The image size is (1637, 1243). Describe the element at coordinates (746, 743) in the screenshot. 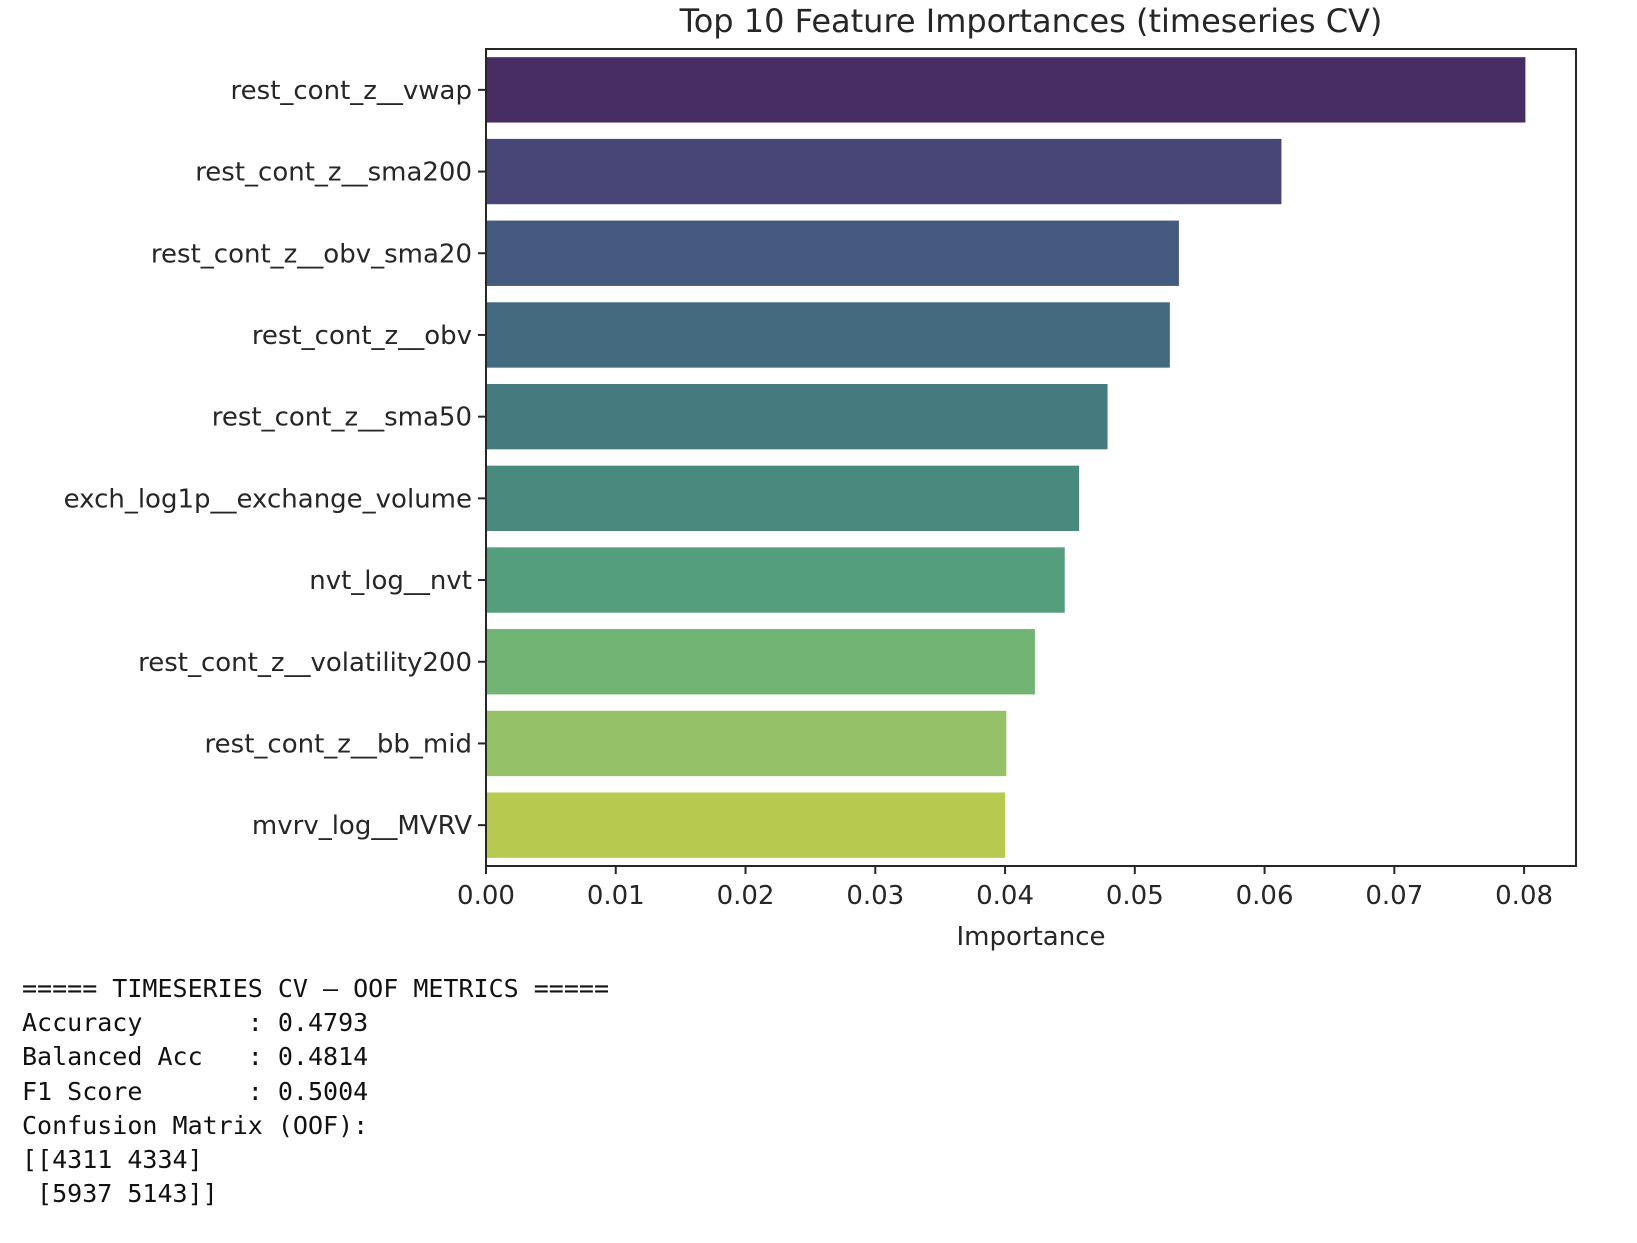

I see `bar-rest_cont_z__bb_mid` at that location.